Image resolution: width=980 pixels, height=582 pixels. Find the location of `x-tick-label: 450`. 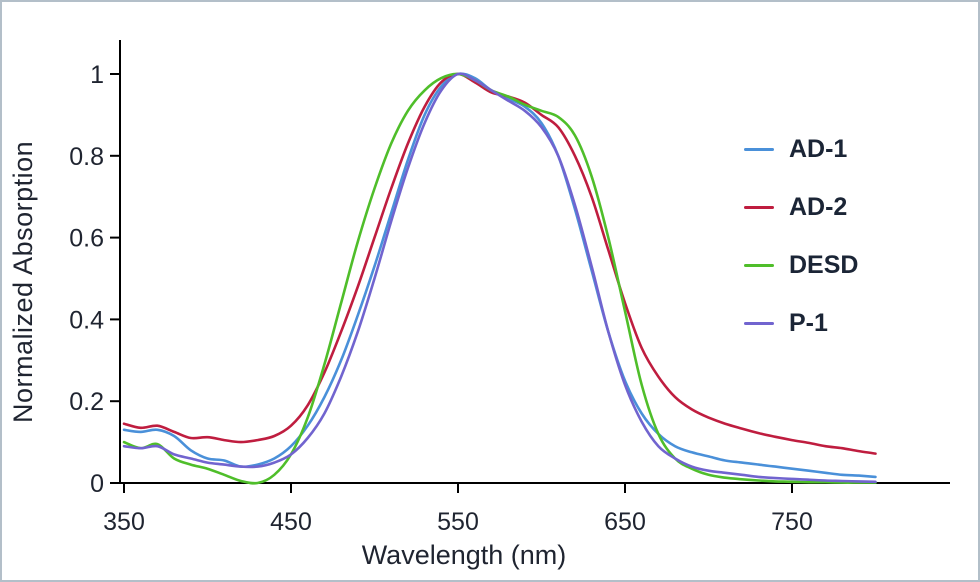

x-tick-label: 450 is located at coordinates (291, 522).